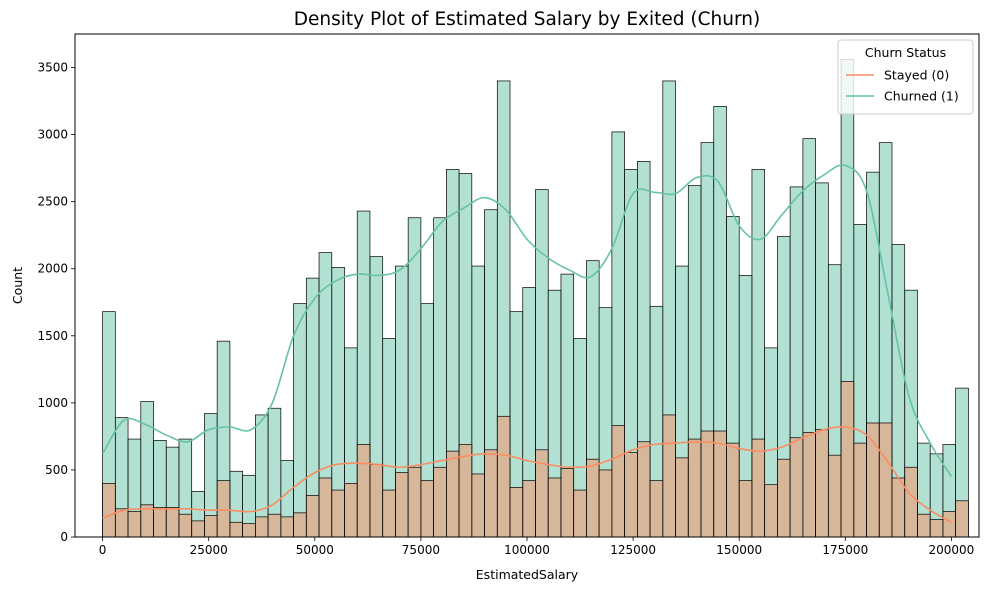 The height and width of the screenshot is (590, 989). Describe the element at coordinates (64, 537) in the screenshot. I see `y-tick-label: 0` at that location.